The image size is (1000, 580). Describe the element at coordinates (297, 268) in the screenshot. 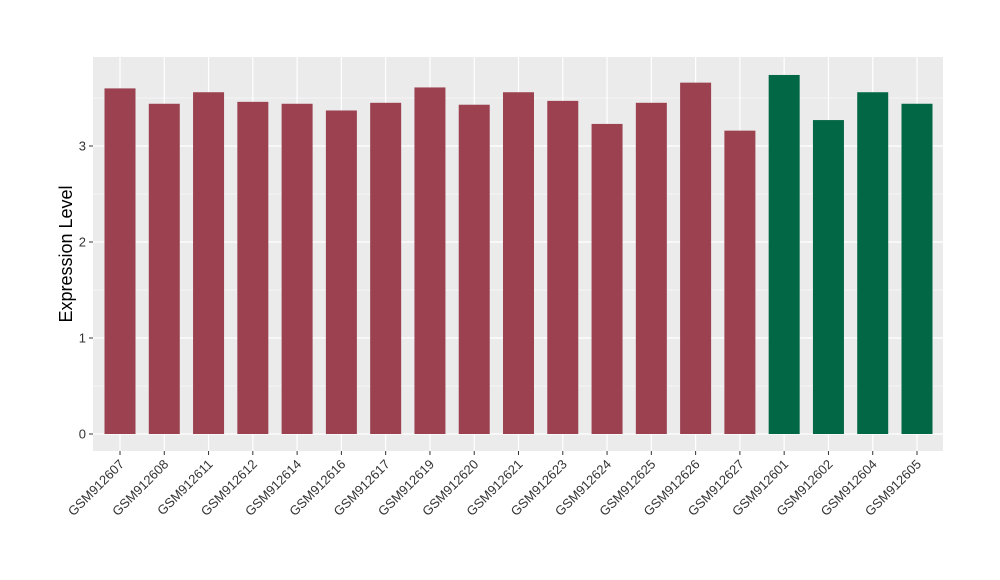

I see `bar-GSM912614` at that location.